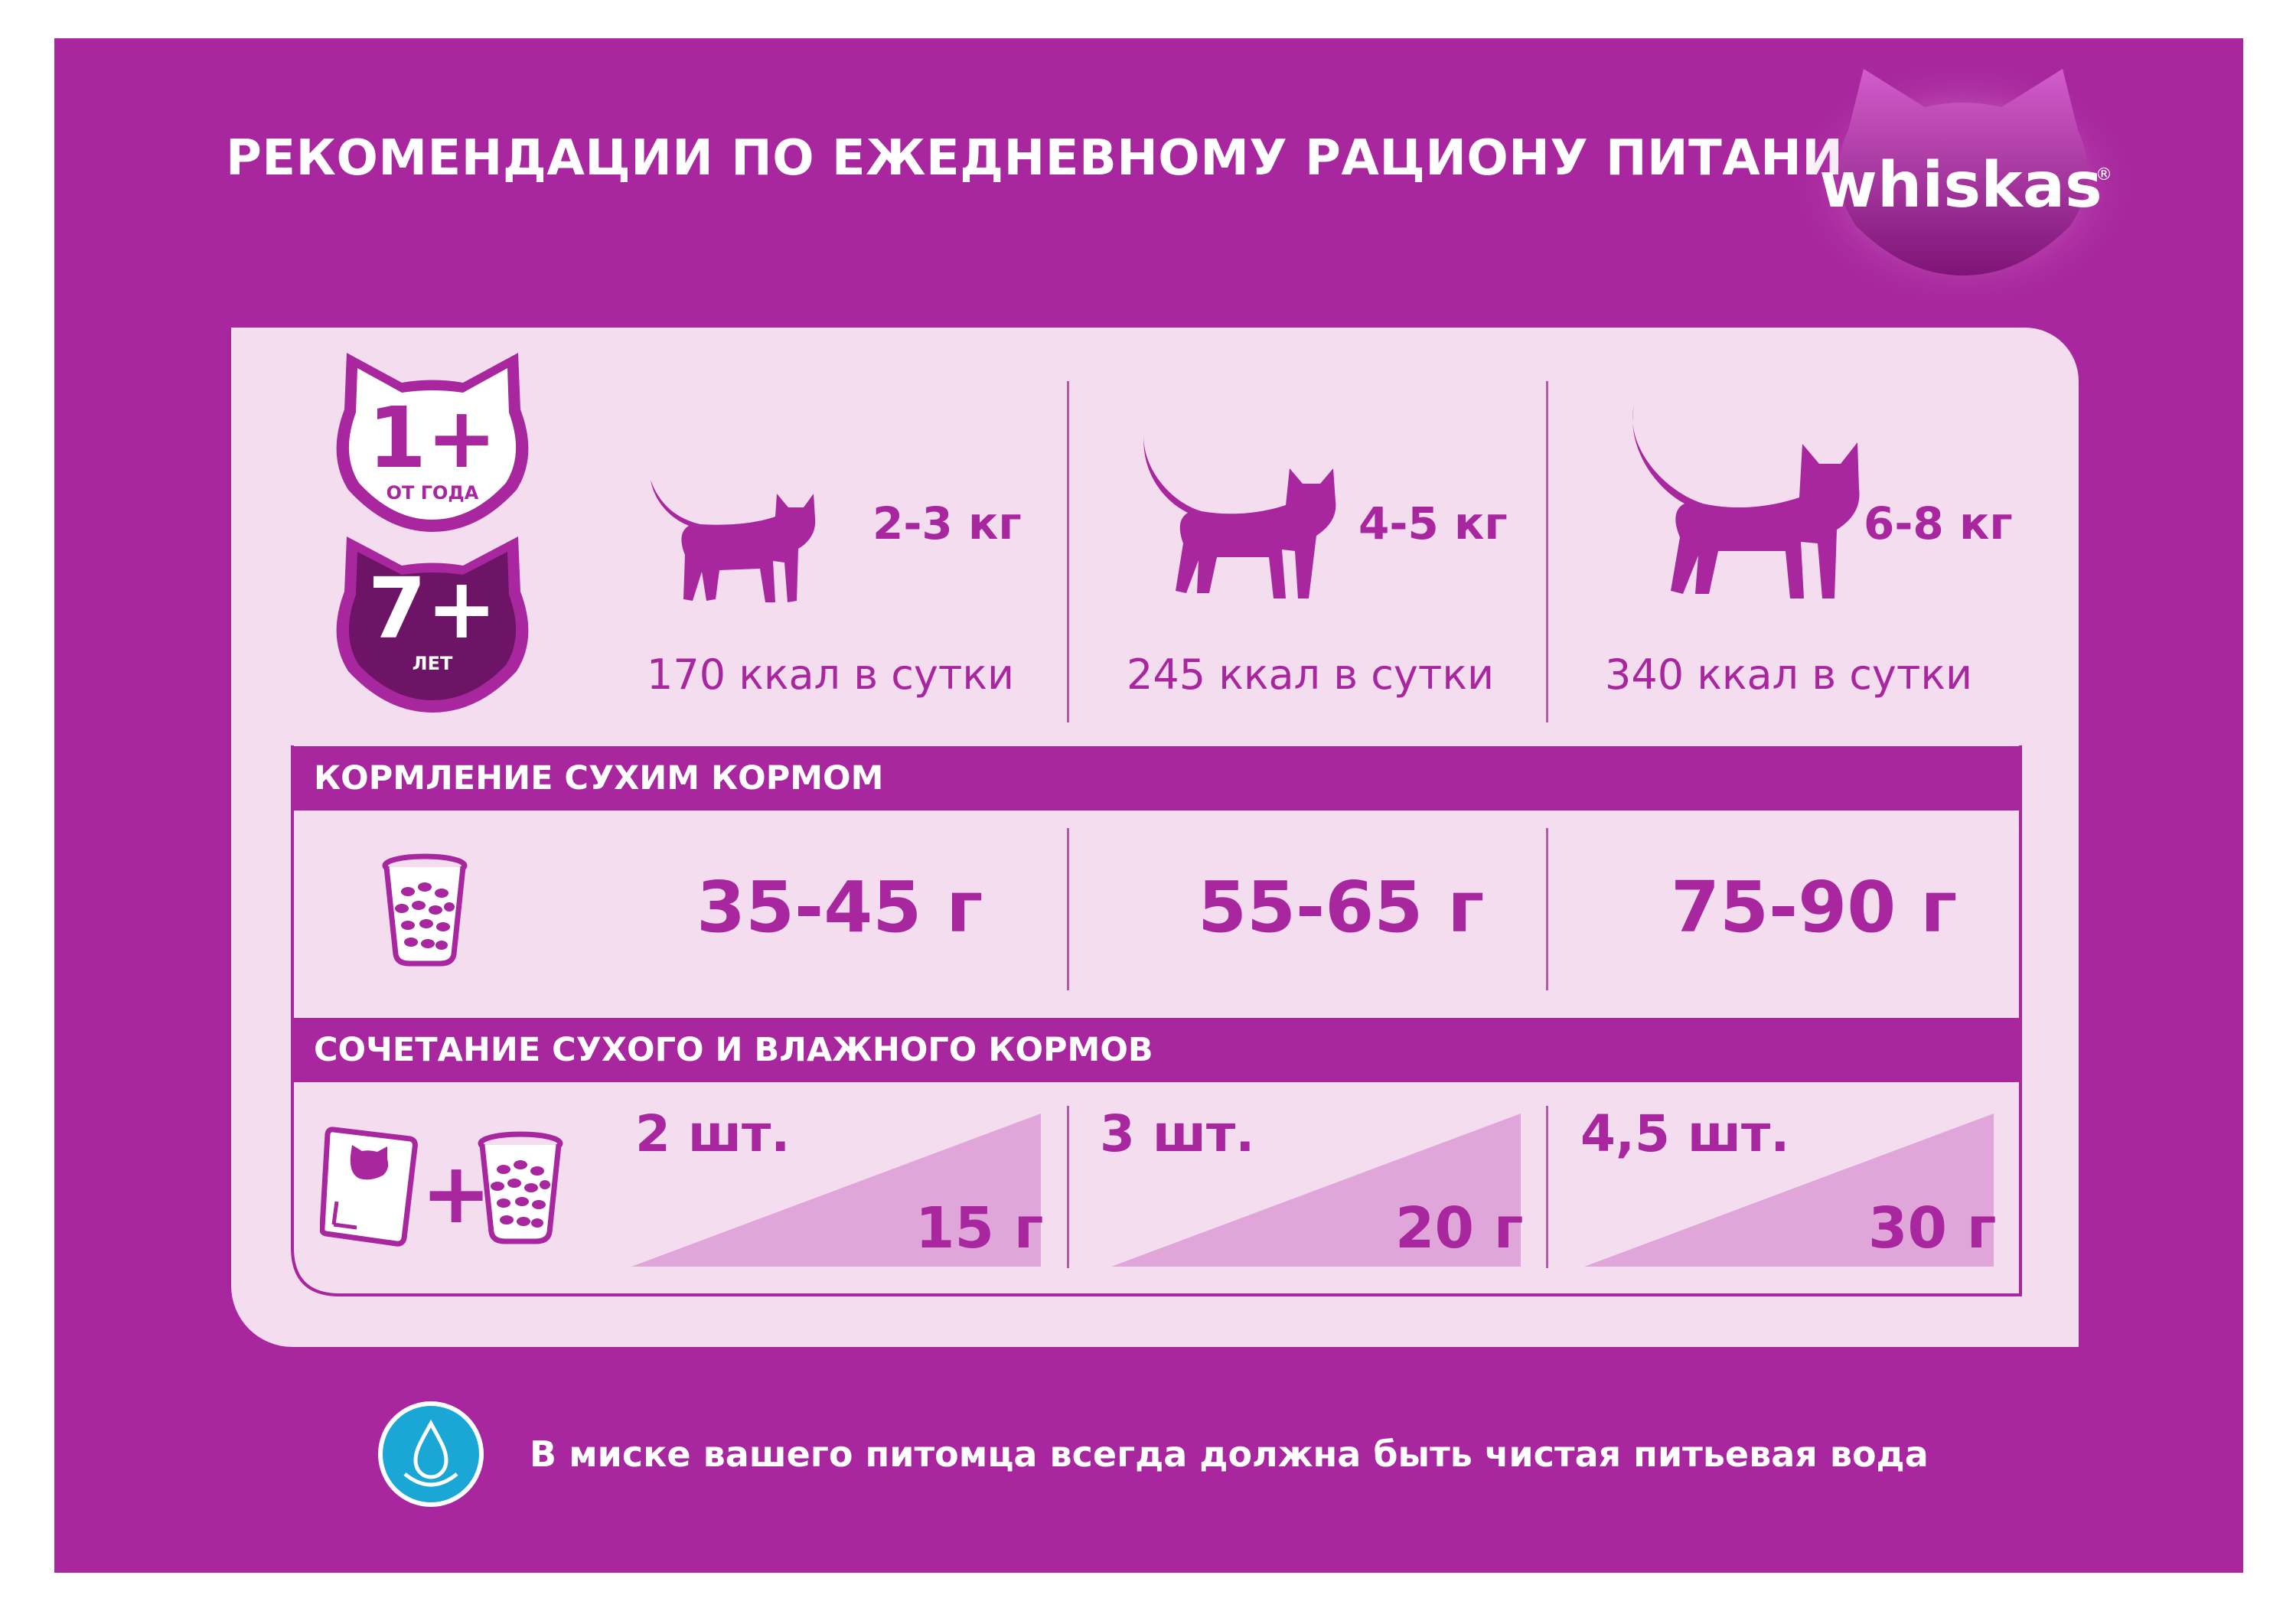  What do you see at coordinates (1789, 1190) in the screenshot?
I see `ratio-triangle-large` at bounding box center [1789, 1190].